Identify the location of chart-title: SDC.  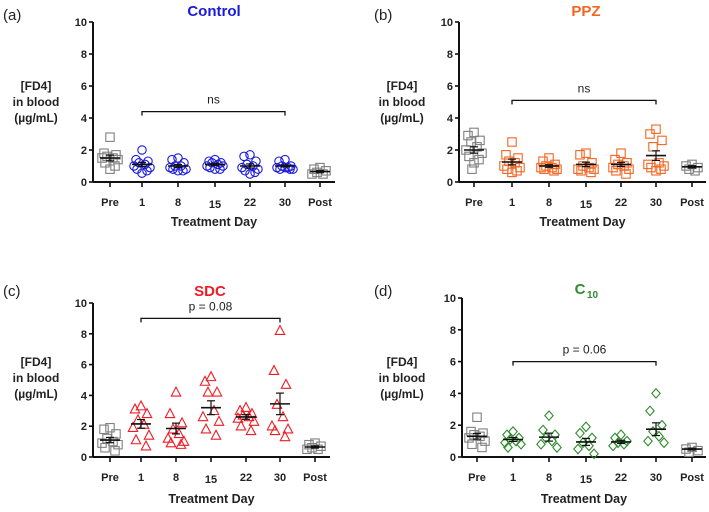
(210, 291).